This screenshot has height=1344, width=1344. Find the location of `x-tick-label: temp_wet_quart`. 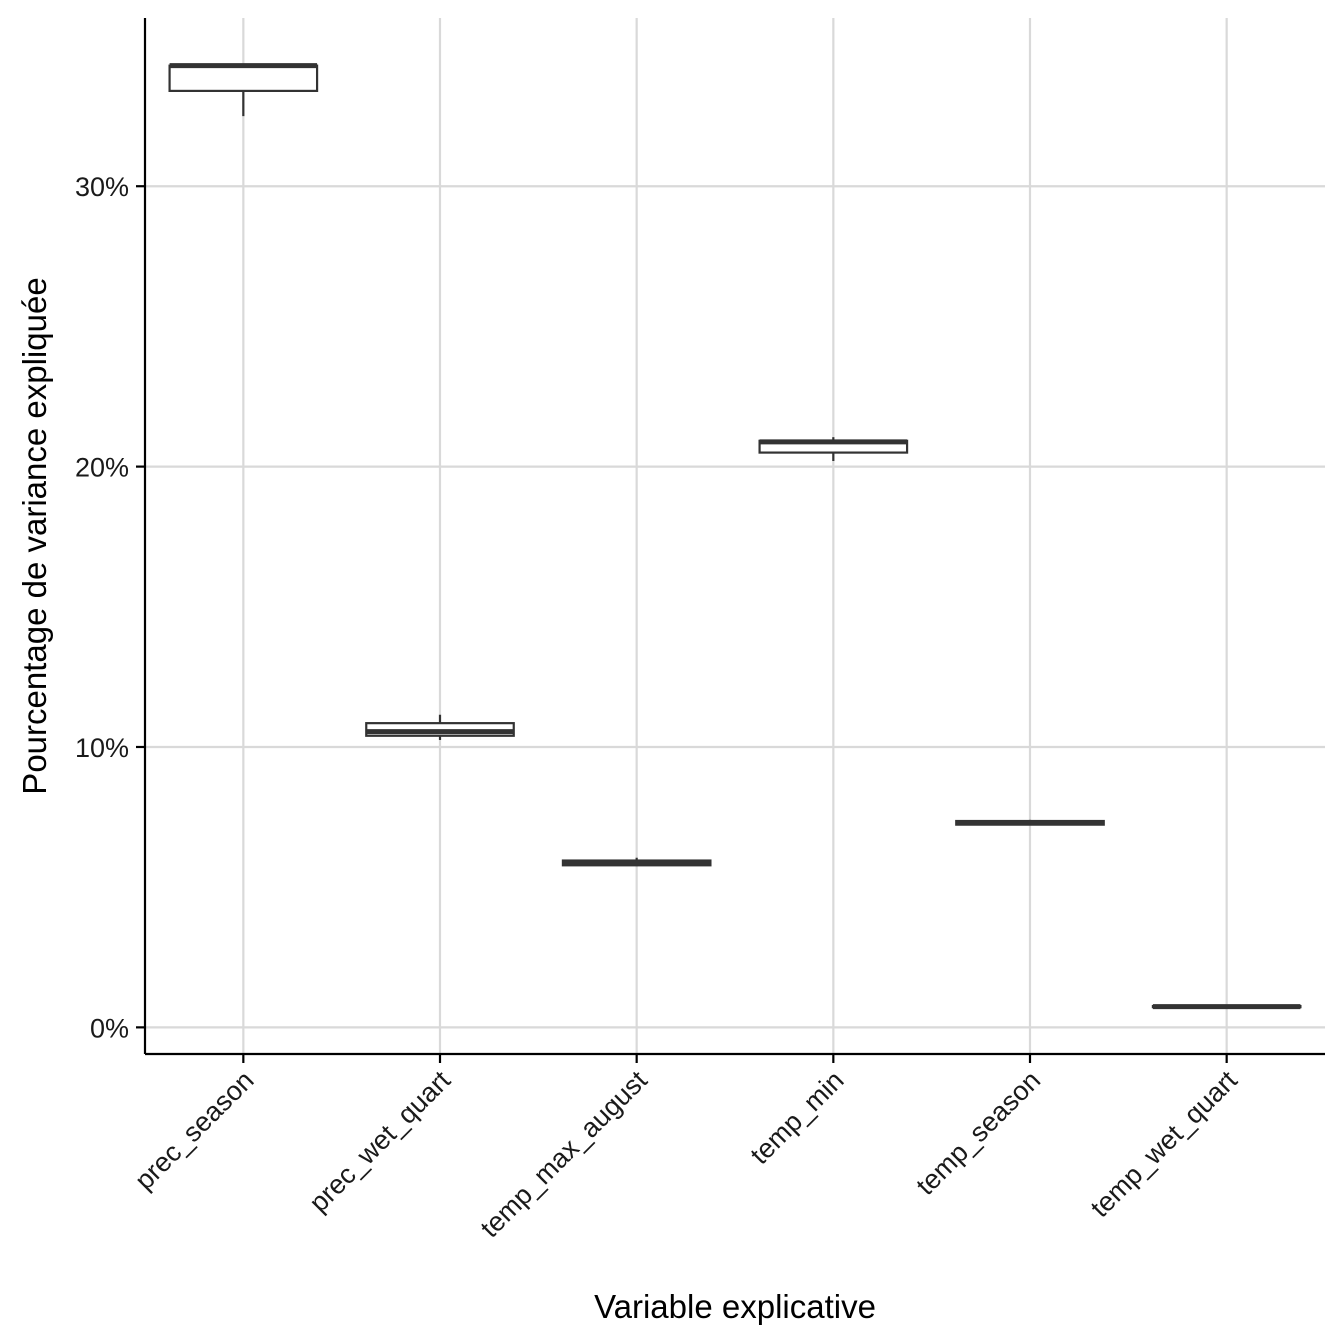

x-tick-label: temp_wet_quart is located at coordinates (1164, 1144).